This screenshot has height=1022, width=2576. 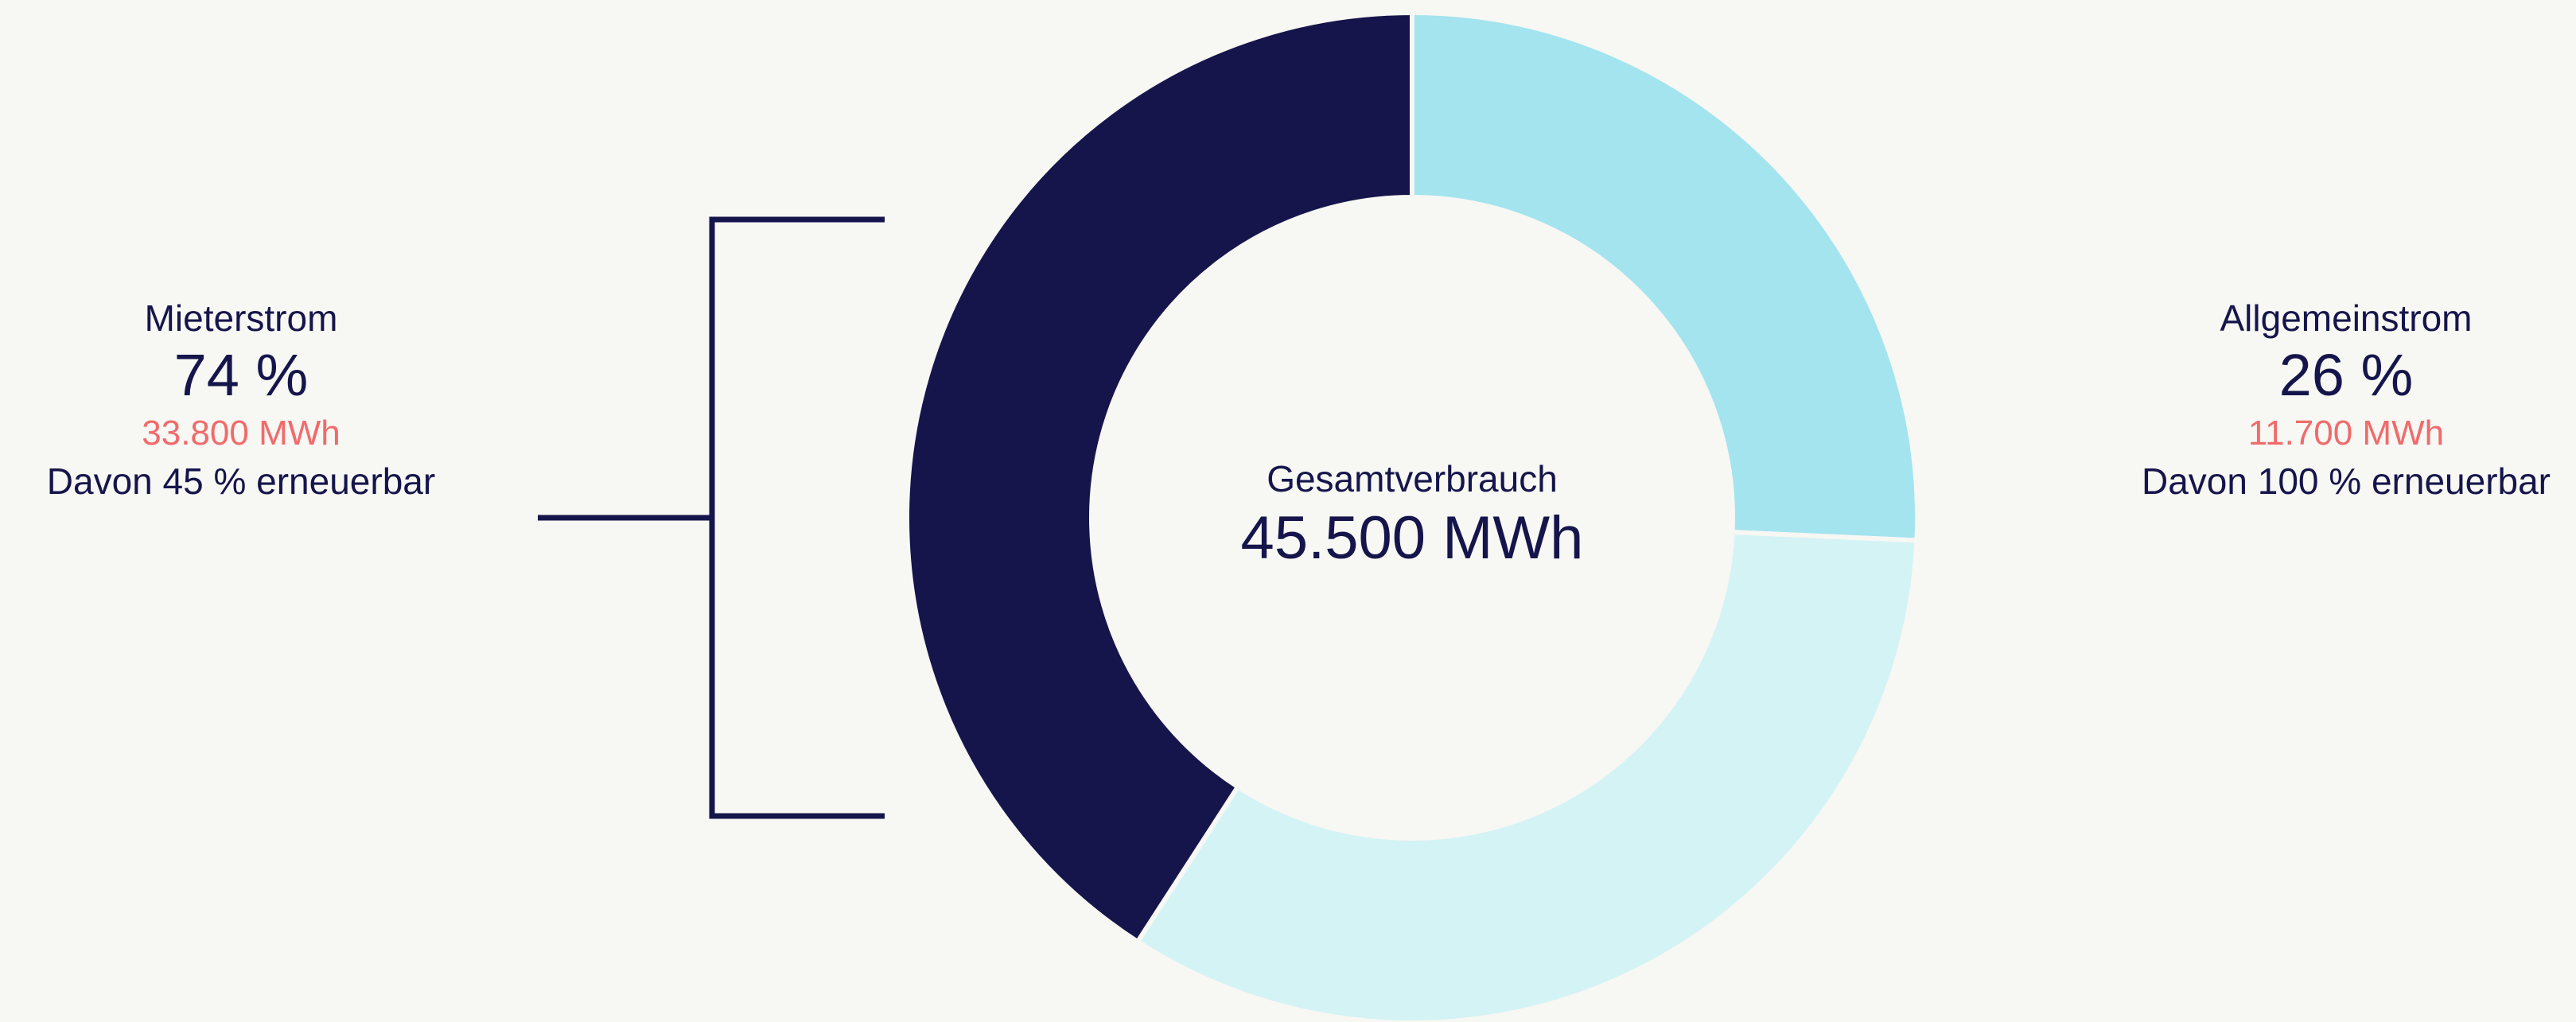 What do you see at coordinates (2346, 375) in the screenshot?
I see `allgemeinstrom-percent: 26 %` at bounding box center [2346, 375].